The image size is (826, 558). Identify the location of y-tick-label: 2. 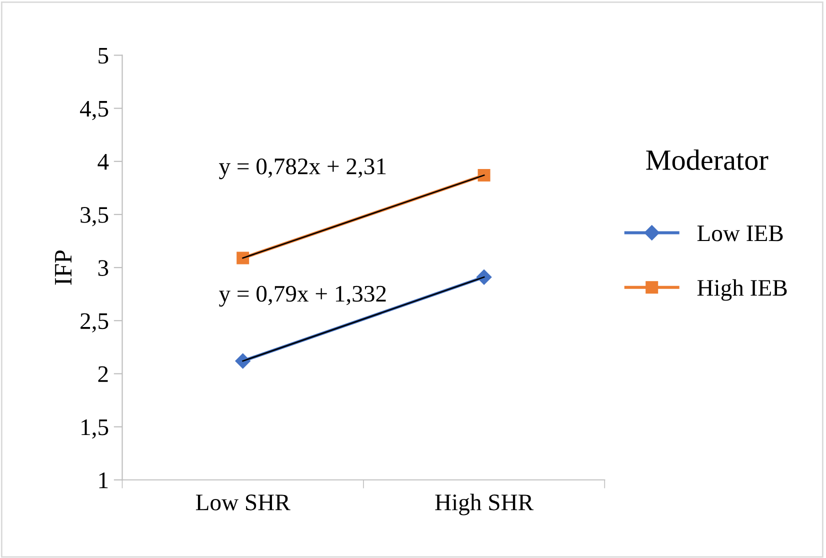
(103, 374).